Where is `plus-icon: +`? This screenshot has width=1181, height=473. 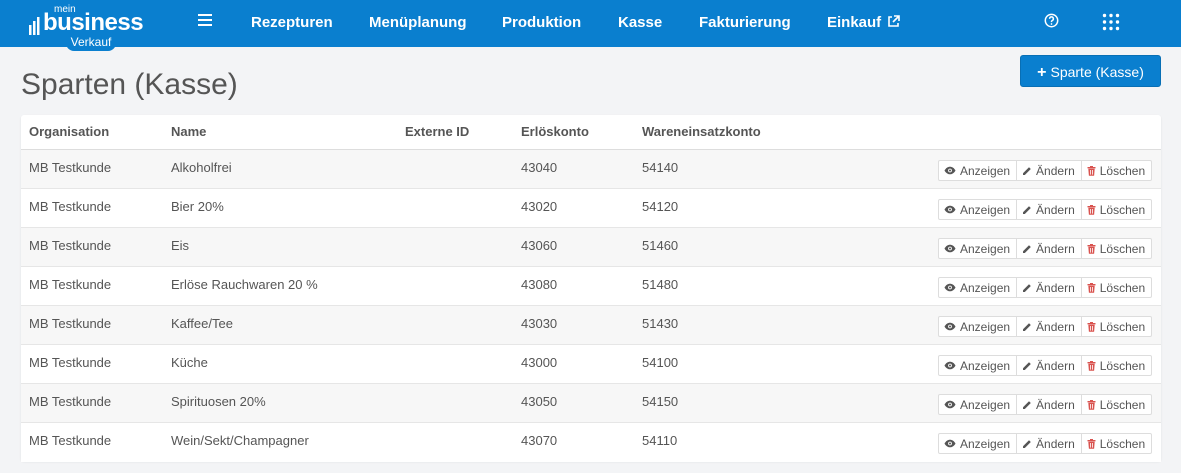
plus-icon: + is located at coordinates (1042, 72).